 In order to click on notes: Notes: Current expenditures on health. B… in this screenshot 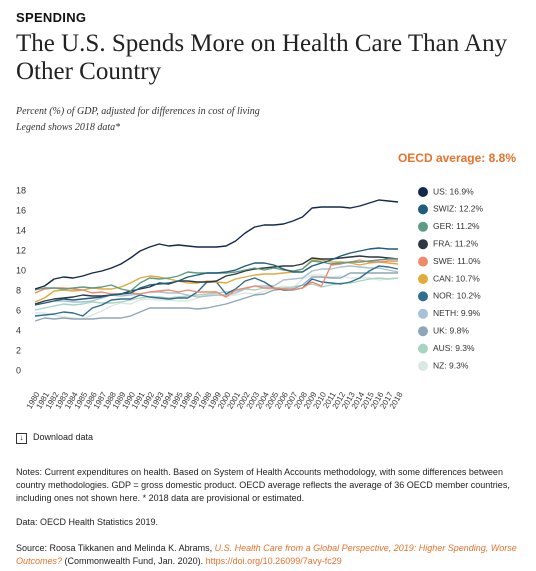, I will do `click(263, 485)`.